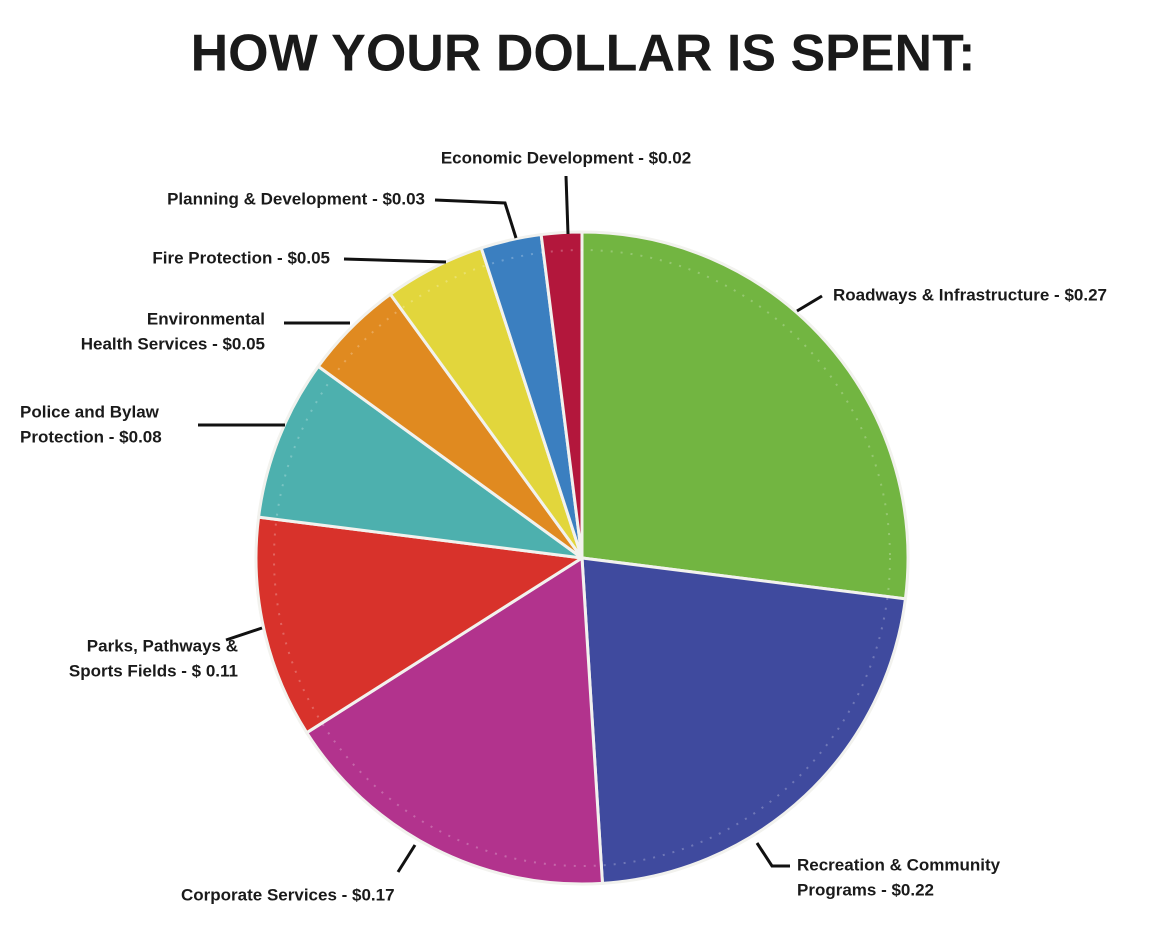 The width and height of the screenshot is (1170, 925). What do you see at coordinates (90, 411) in the screenshot?
I see `slice-label: Police and Bylaw` at bounding box center [90, 411].